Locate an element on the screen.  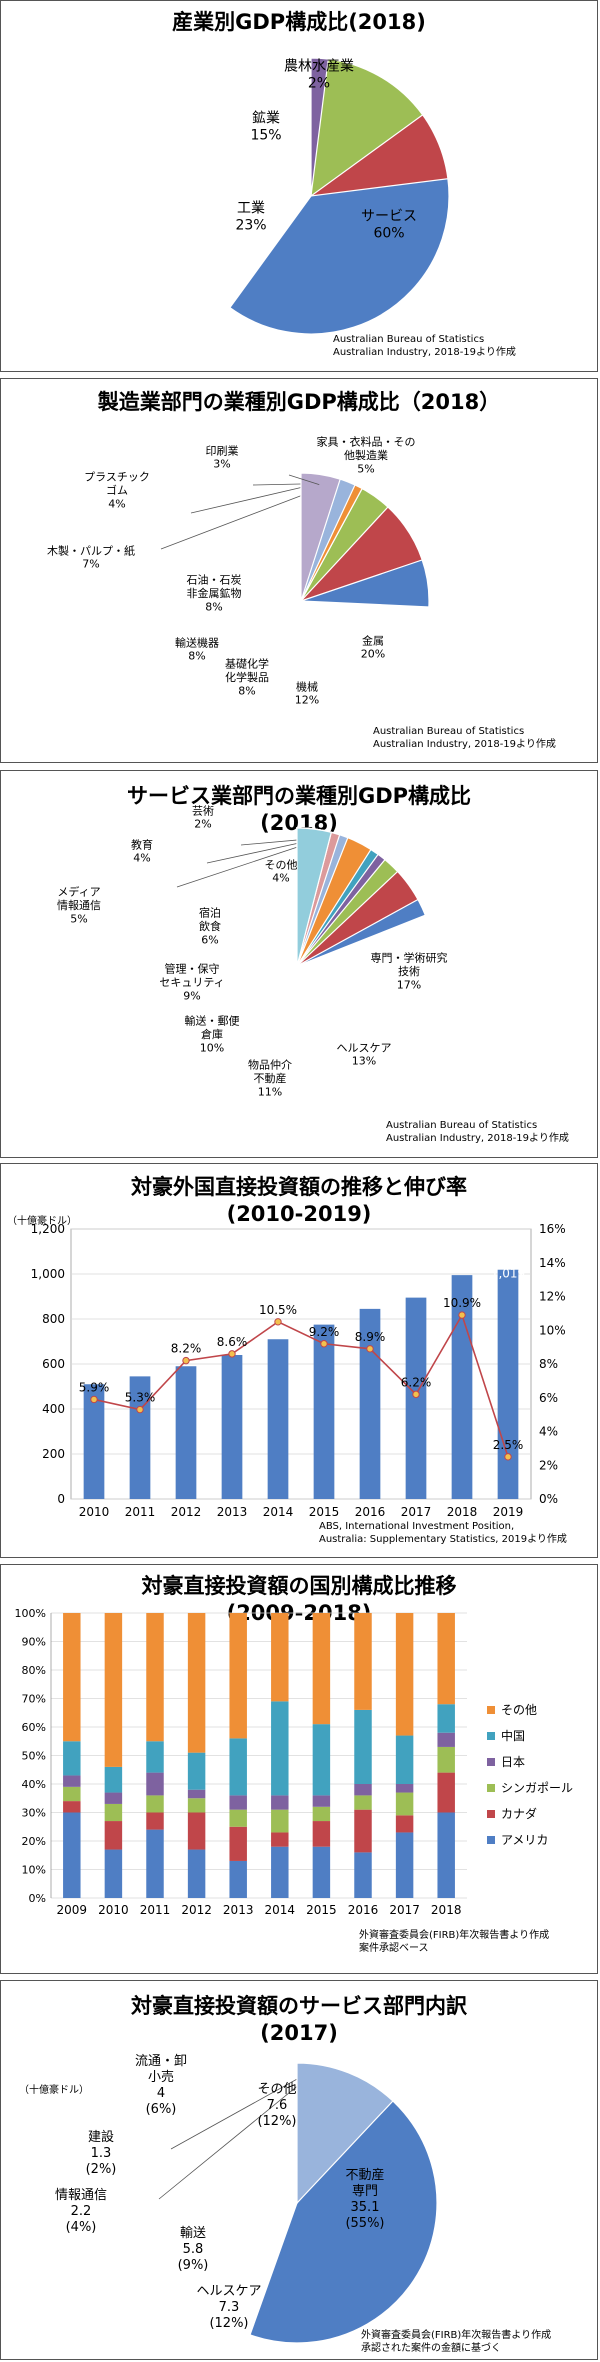
chart-4-y2tick: 16% is located at coordinates (552, 1229).